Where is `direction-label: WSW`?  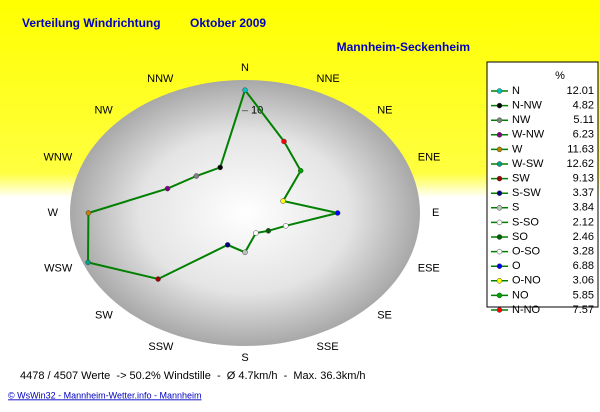 direction-label: WSW is located at coordinates (58, 268).